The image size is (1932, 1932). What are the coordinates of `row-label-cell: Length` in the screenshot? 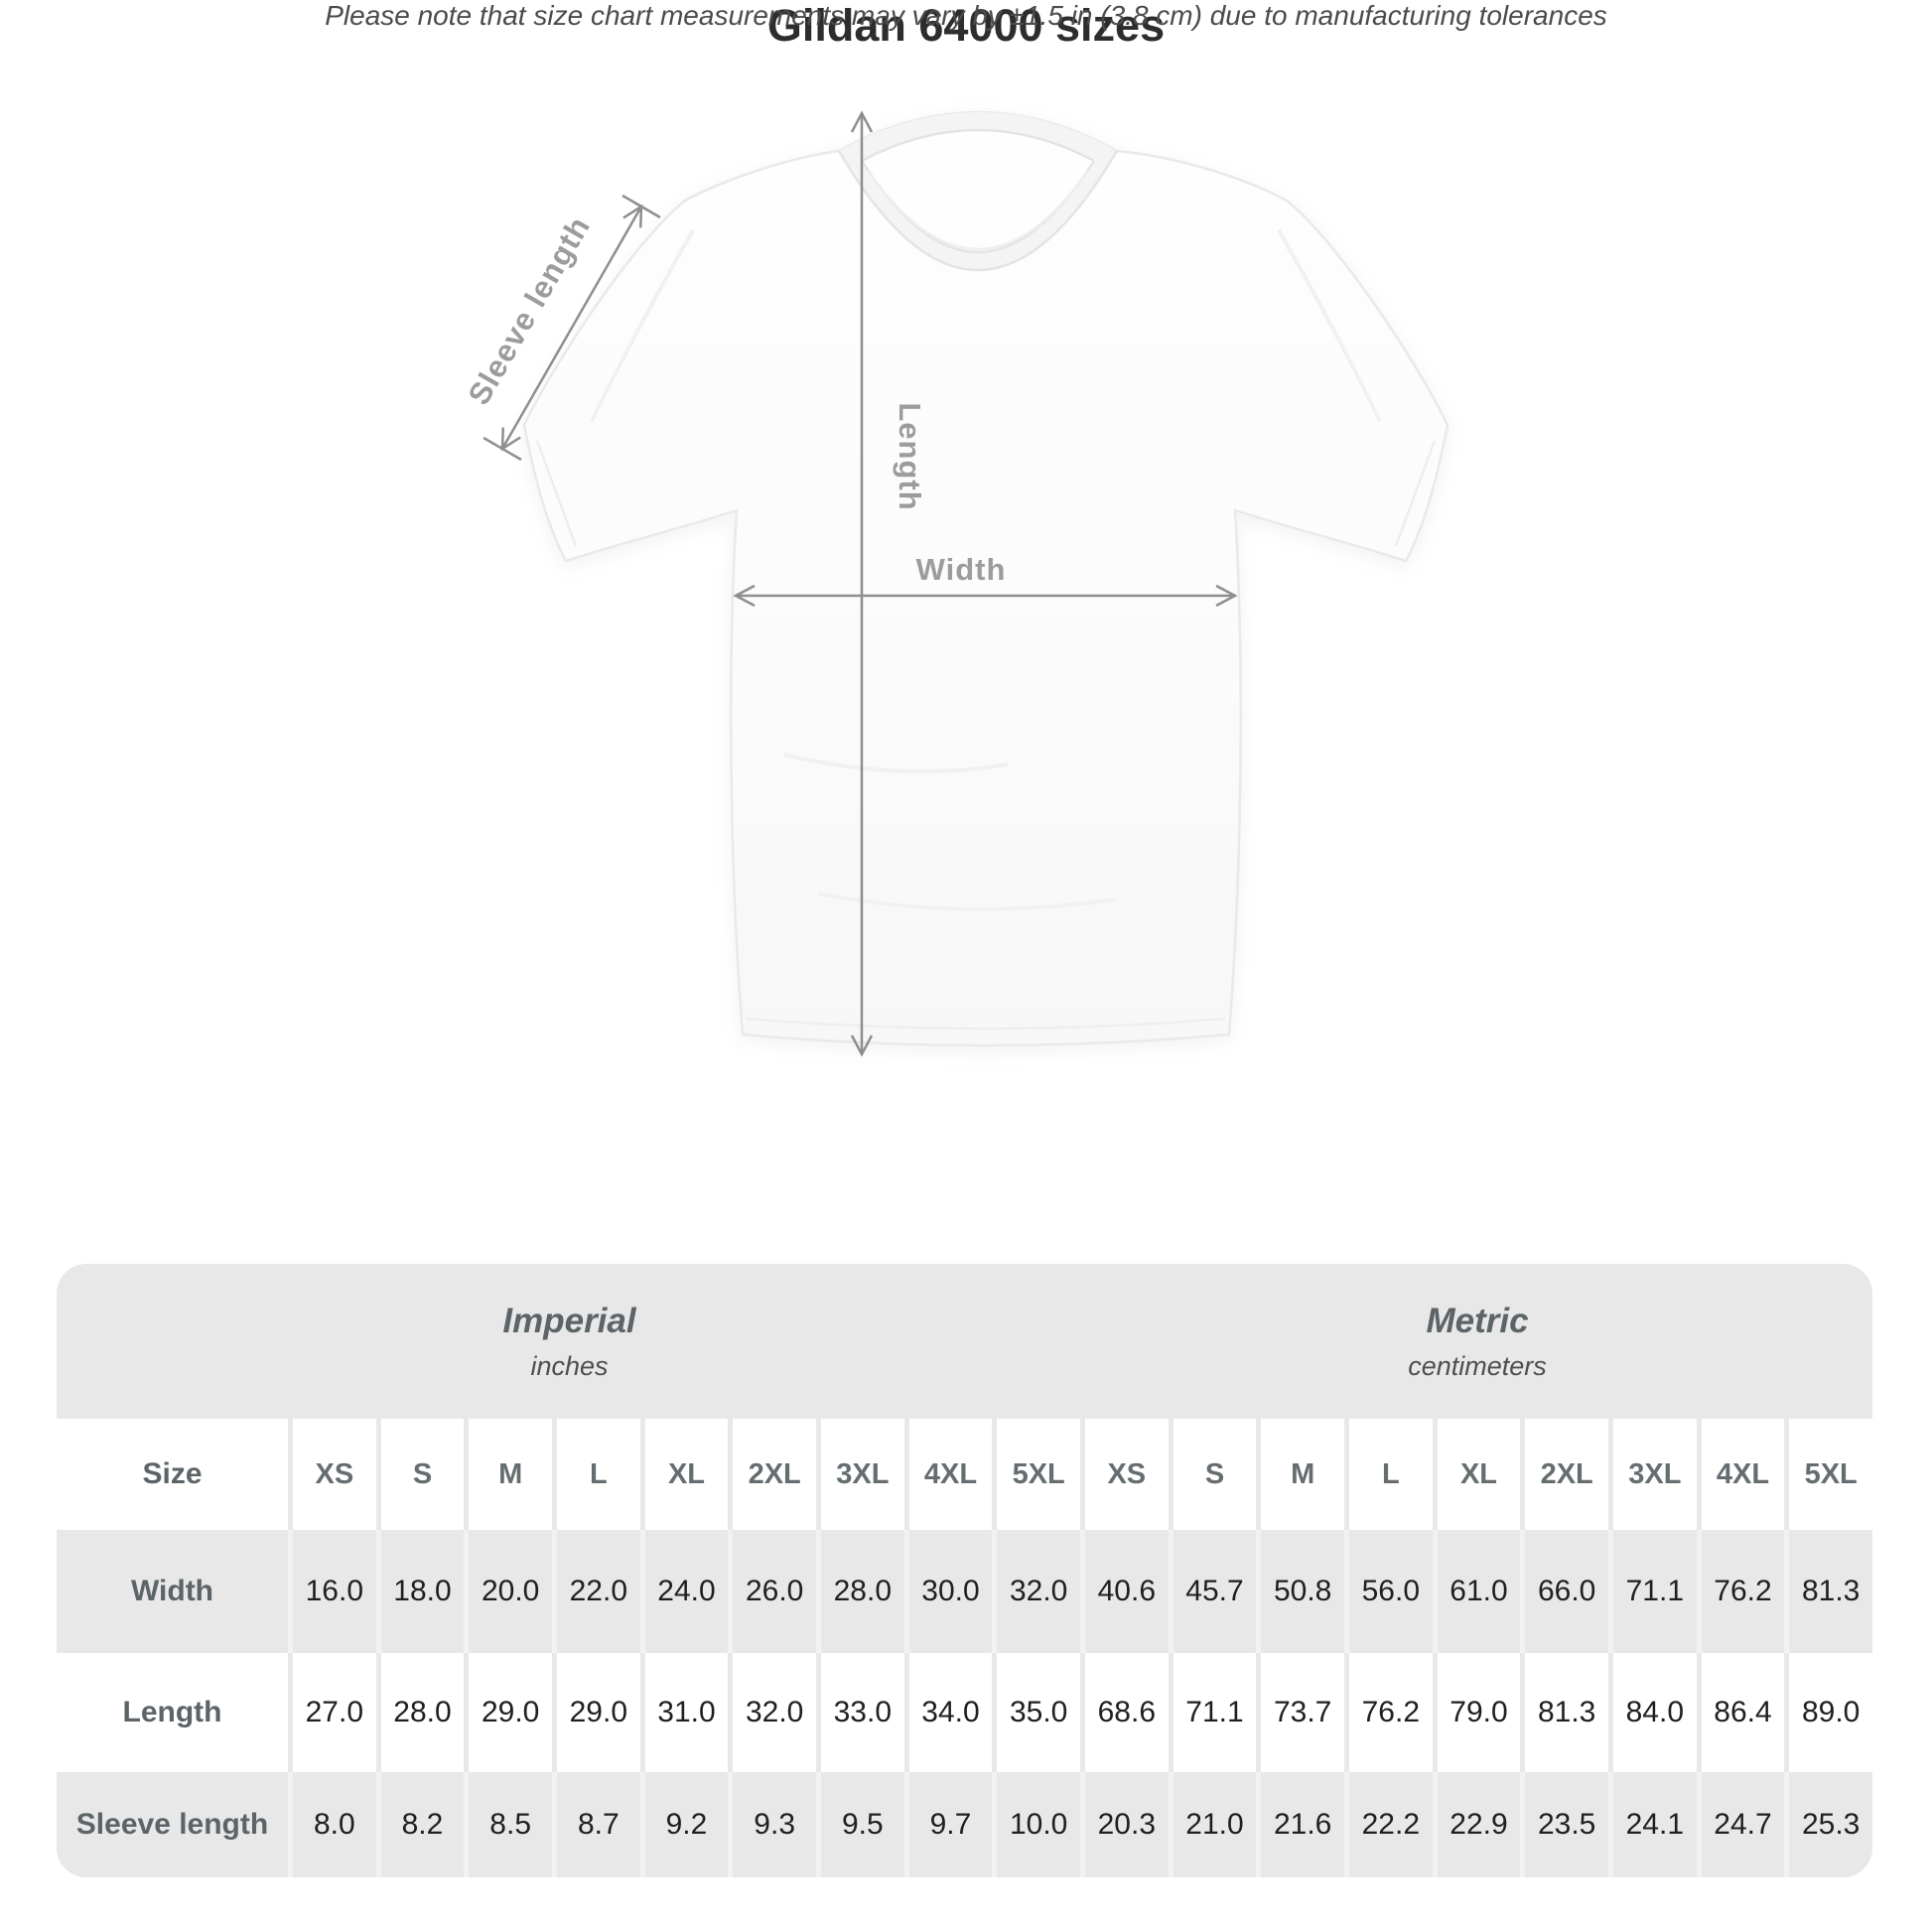 It's located at (172, 1713).